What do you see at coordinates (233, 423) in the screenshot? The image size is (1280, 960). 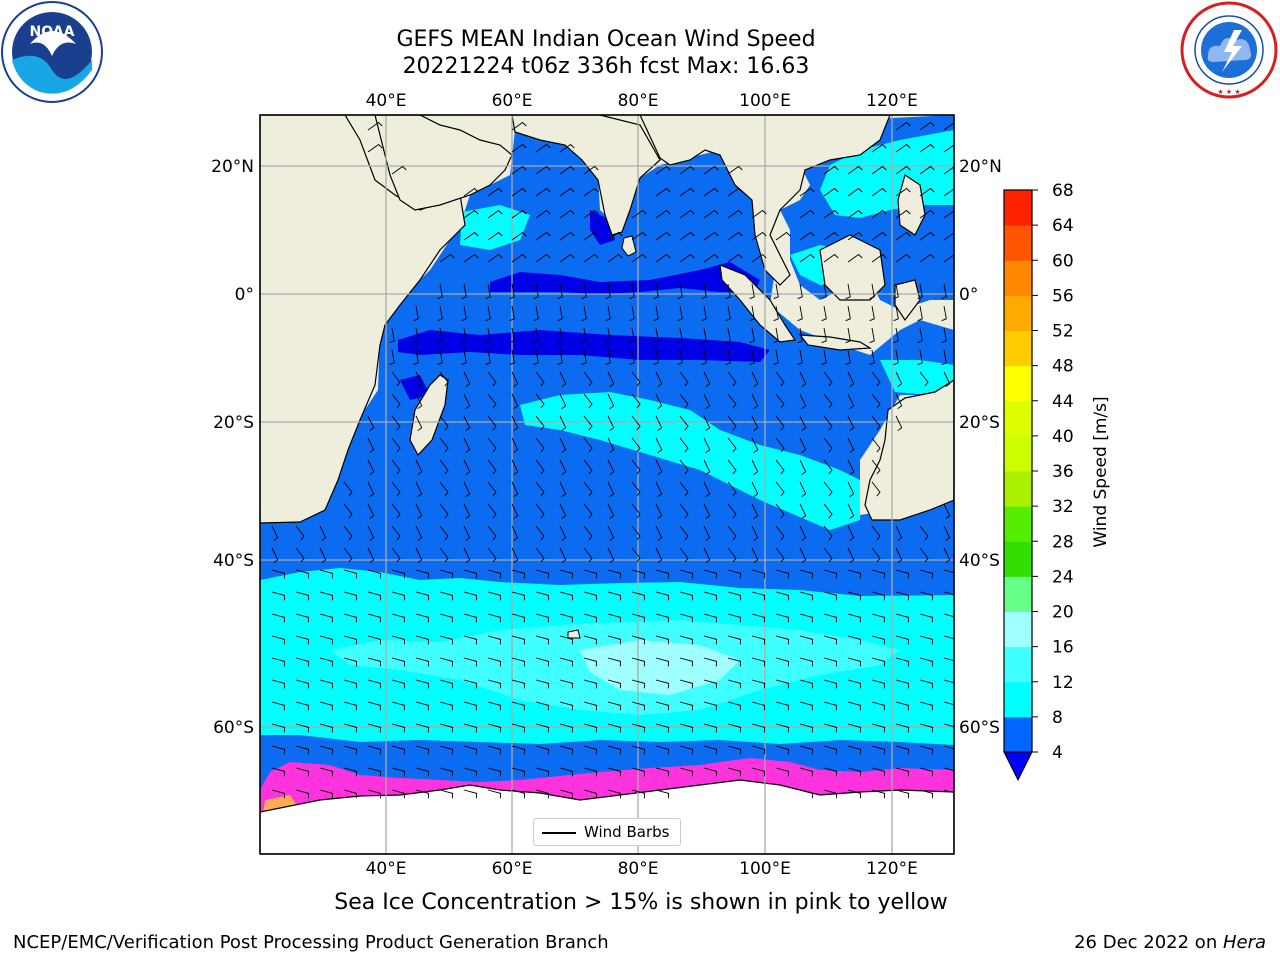 I see `lat-label-left: 20°S` at bounding box center [233, 423].